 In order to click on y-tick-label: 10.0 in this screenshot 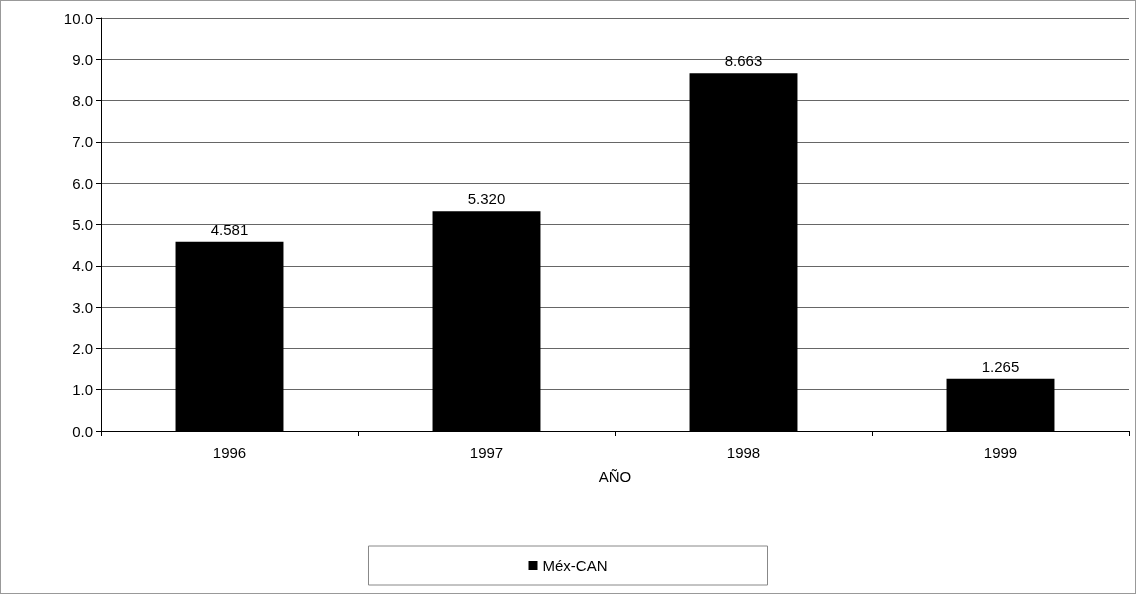, I will do `click(78, 18)`.